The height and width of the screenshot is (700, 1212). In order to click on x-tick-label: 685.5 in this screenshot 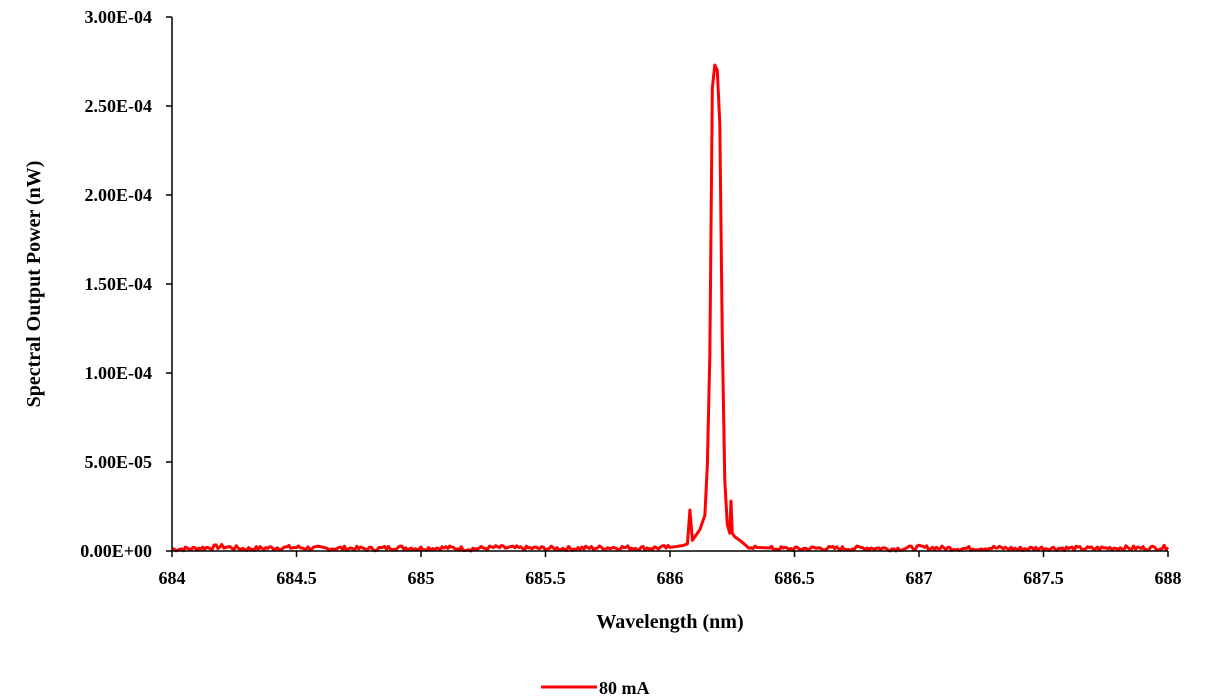, I will do `click(545, 578)`.